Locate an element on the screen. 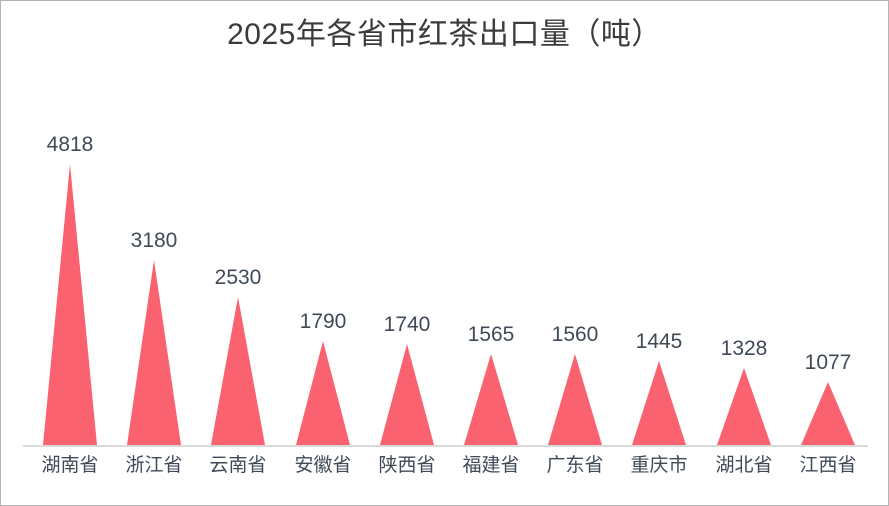  x-axis-tick-label: 安徽省 is located at coordinates (323, 465).